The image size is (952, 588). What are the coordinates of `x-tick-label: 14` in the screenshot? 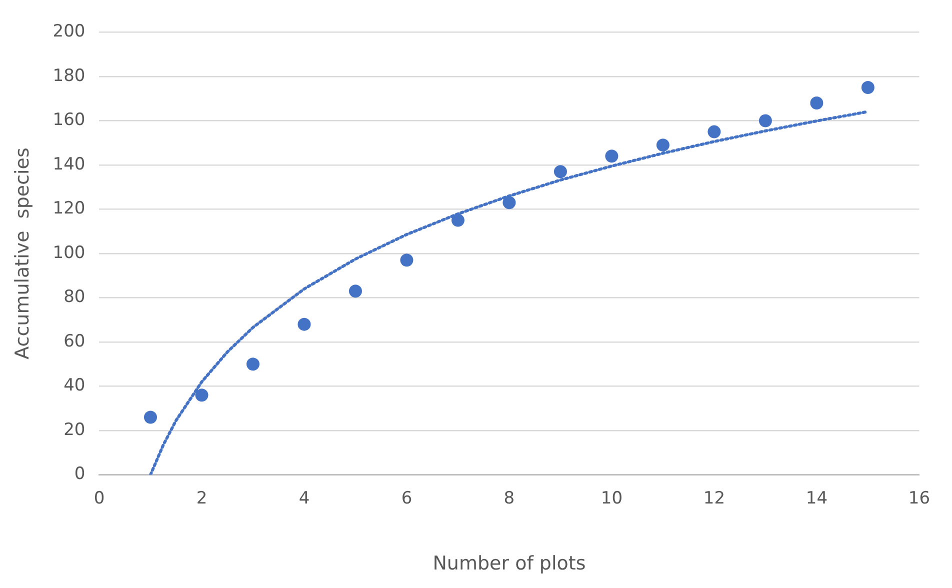 It's located at (817, 498).